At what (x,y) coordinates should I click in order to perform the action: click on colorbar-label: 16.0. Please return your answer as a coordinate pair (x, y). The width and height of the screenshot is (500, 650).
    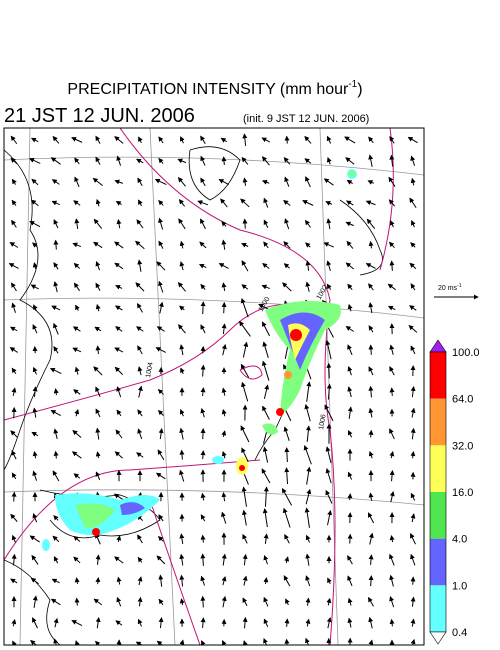
    Looking at the image, I should click on (462, 493).